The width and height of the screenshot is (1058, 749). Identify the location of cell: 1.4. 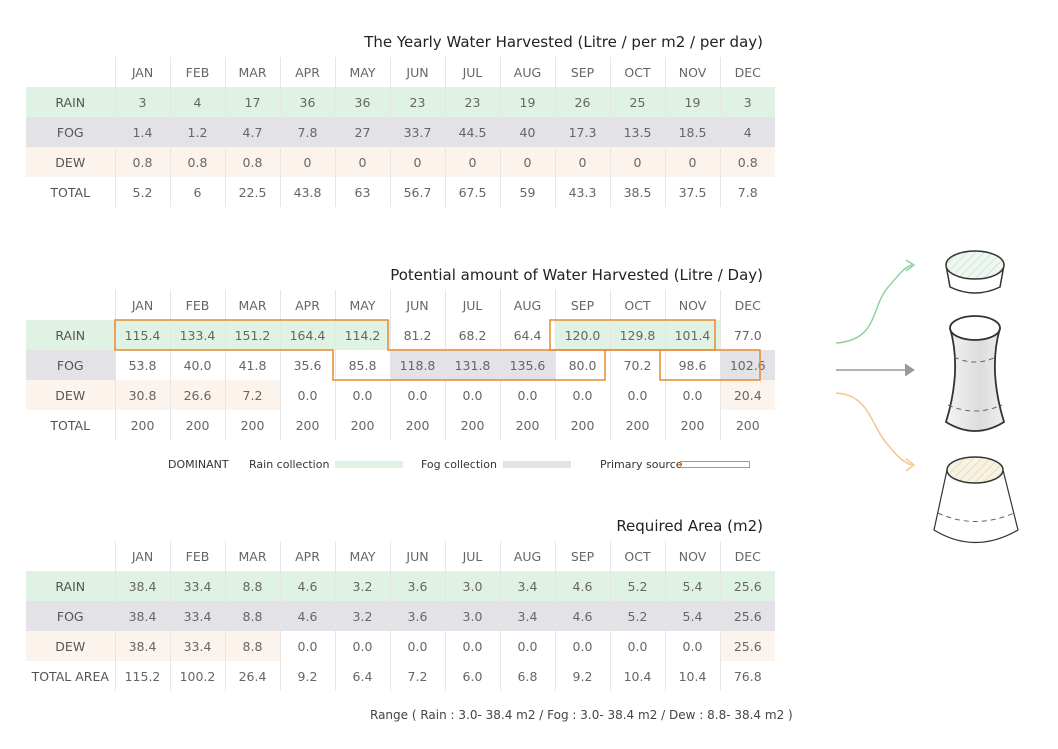
(142, 132).